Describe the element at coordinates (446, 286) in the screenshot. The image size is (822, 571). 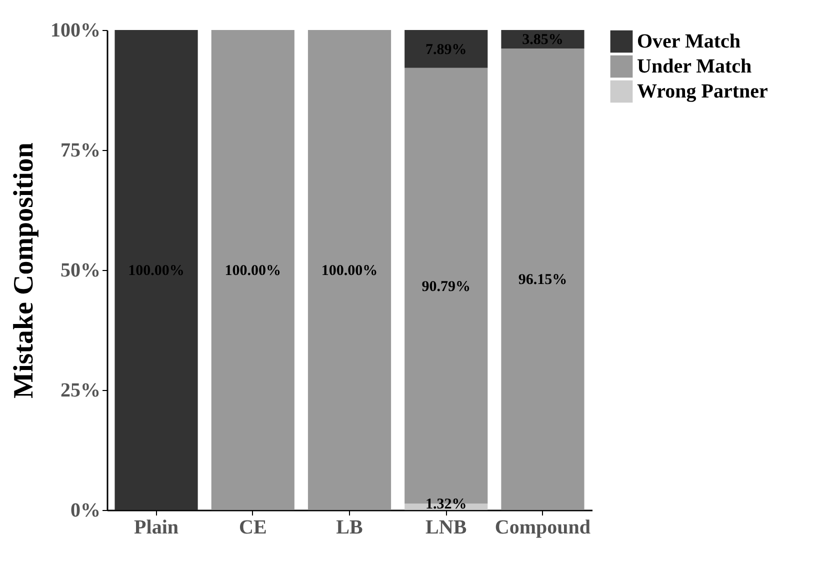
I see `data-label: 90.79%` at that location.